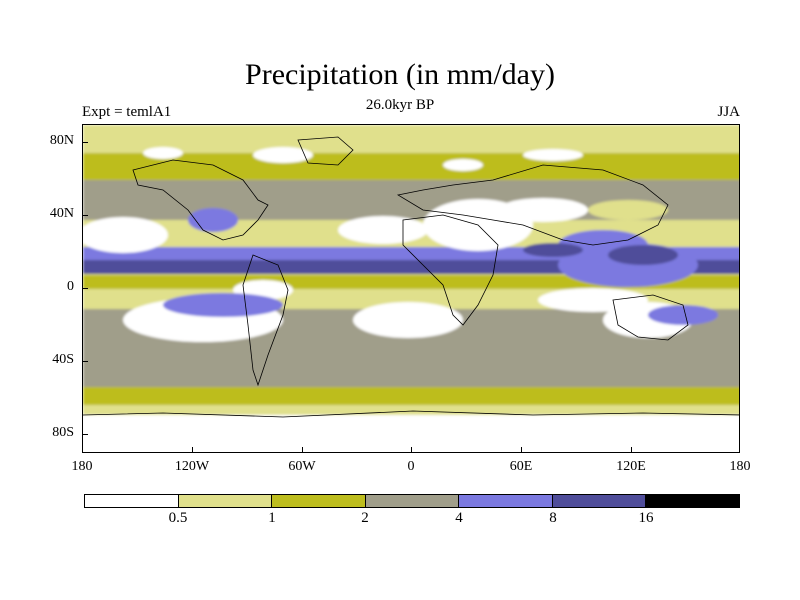 The image size is (800, 600). I want to click on dry-arctic-siberia, so click(553, 155).